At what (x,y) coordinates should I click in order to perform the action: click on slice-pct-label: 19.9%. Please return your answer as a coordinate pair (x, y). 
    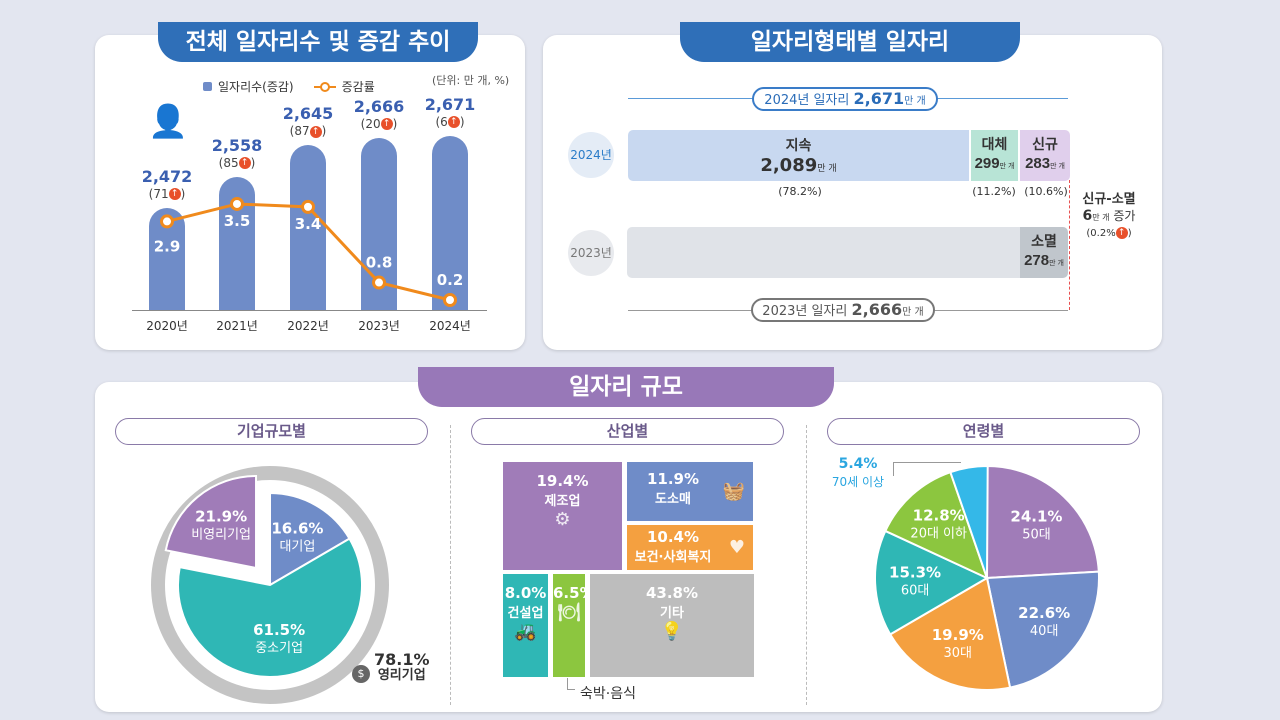
    Looking at the image, I should click on (958, 635).